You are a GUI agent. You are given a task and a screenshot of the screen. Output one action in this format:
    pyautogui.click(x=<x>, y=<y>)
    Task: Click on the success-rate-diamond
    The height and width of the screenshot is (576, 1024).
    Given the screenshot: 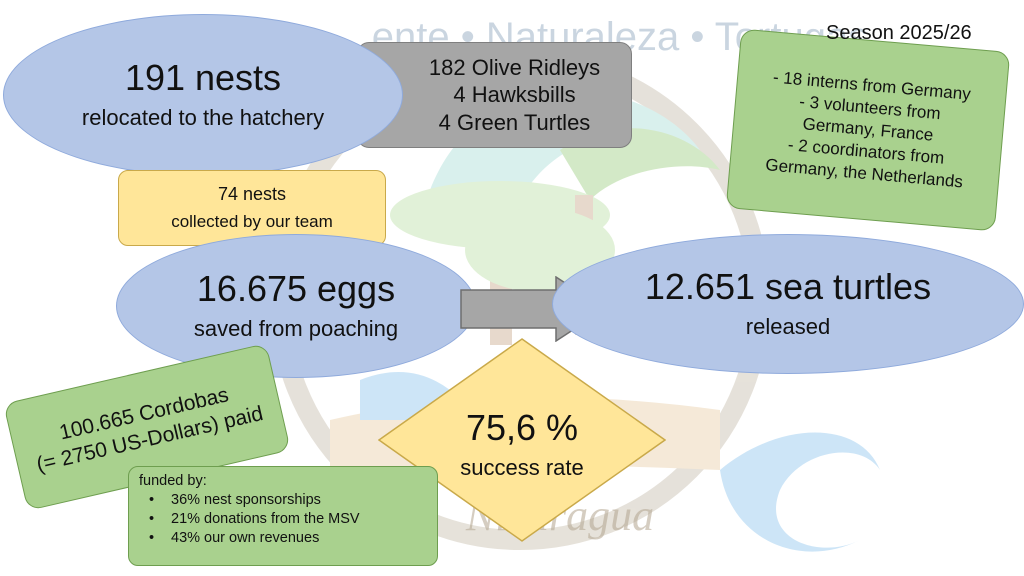 What is the action you would take?
    pyautogui.click(x=522, y=440)
    